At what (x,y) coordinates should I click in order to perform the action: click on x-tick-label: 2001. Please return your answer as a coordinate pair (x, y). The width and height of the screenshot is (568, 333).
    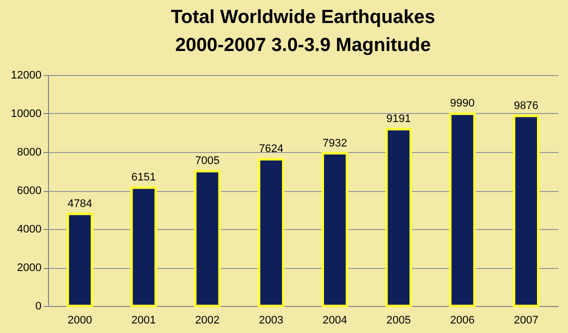
    Looking at the image, I should click on (143, 320).